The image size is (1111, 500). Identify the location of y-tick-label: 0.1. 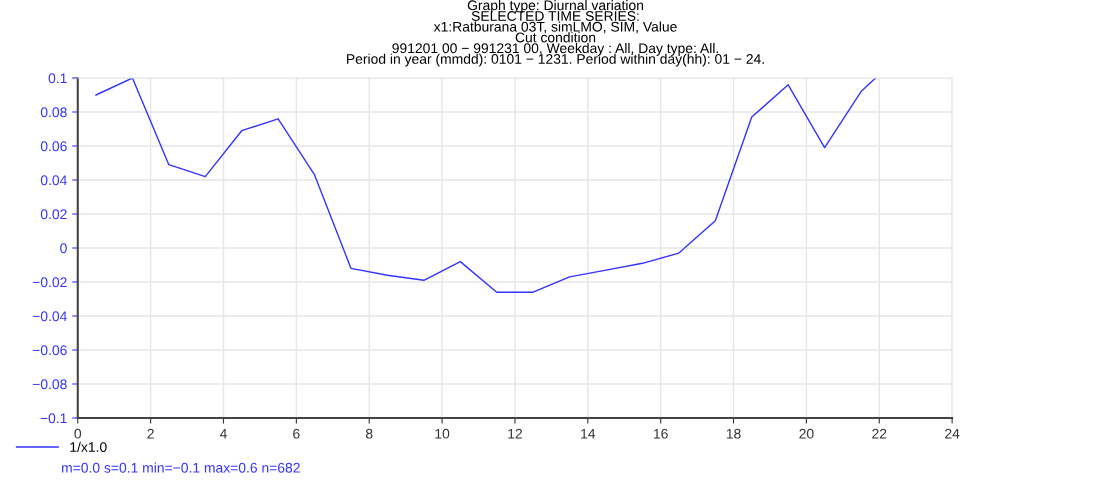
(57, 78).